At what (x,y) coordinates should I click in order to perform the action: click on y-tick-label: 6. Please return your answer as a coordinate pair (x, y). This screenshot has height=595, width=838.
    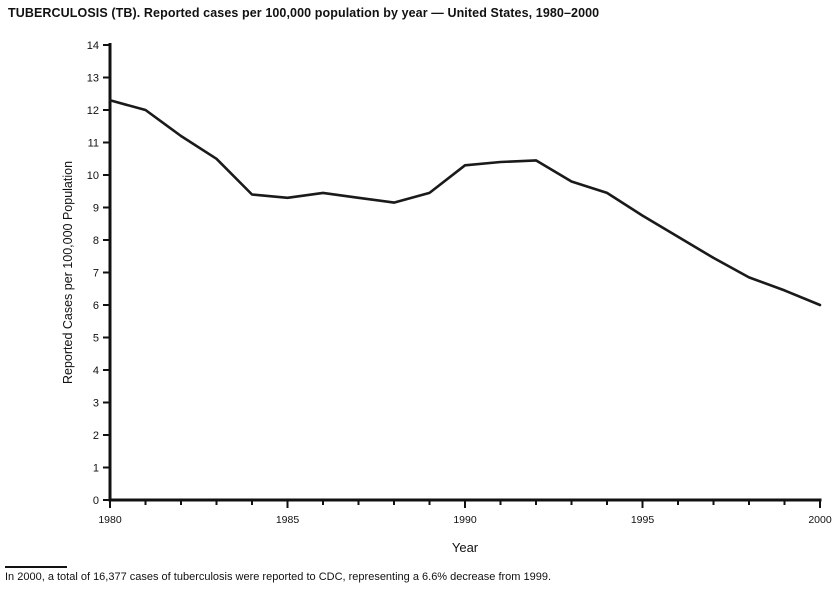
    Looking at the image, I should click on (96, 306).